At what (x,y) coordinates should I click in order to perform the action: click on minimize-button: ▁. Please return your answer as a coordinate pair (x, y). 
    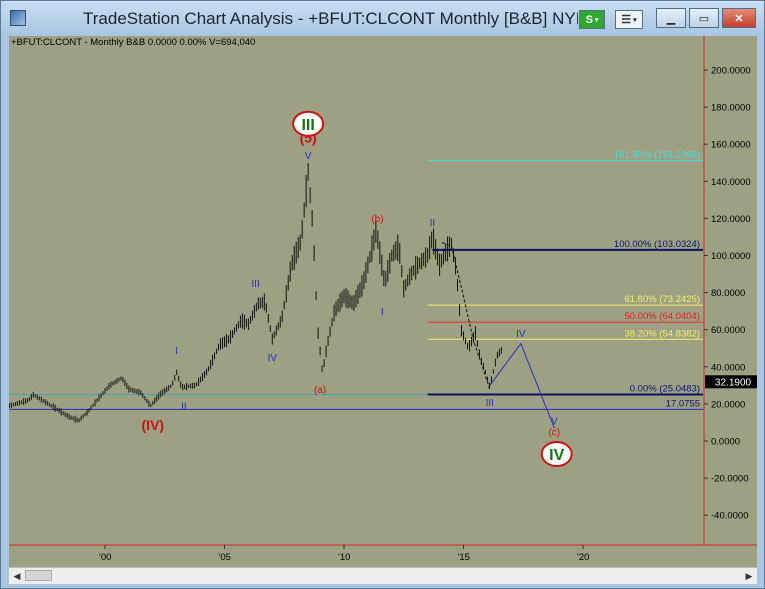
    Looking at the image, I should click on (671, 18).